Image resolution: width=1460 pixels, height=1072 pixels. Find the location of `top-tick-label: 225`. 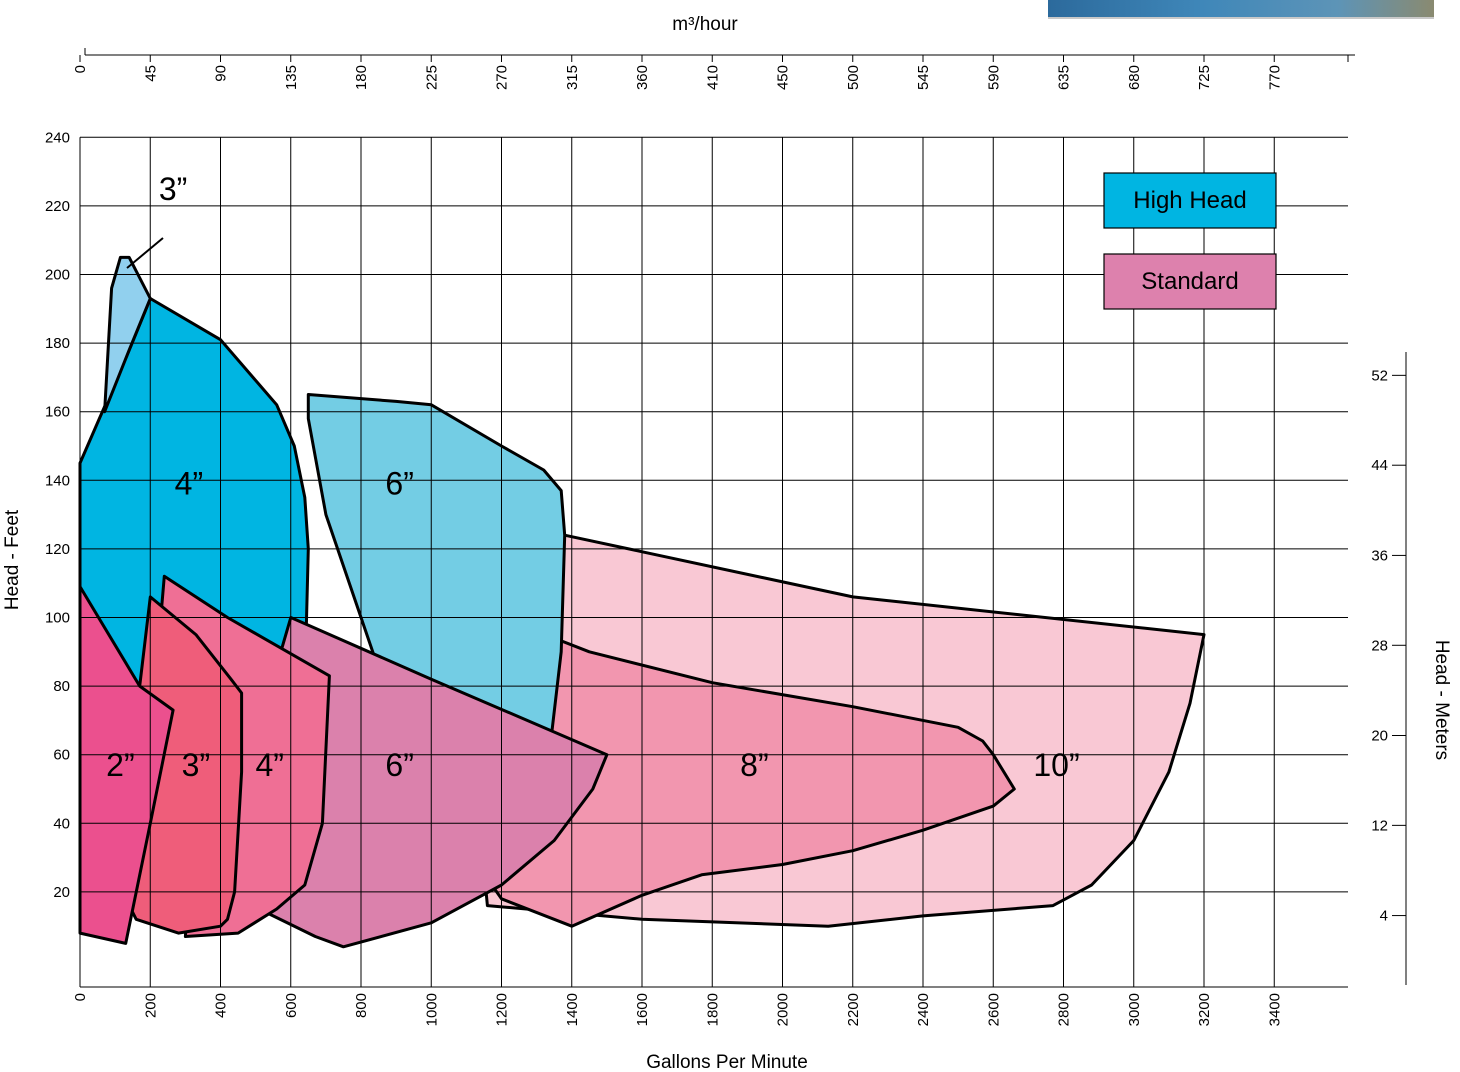

top-tick-label: 225 is located at coordinates (431, 77).